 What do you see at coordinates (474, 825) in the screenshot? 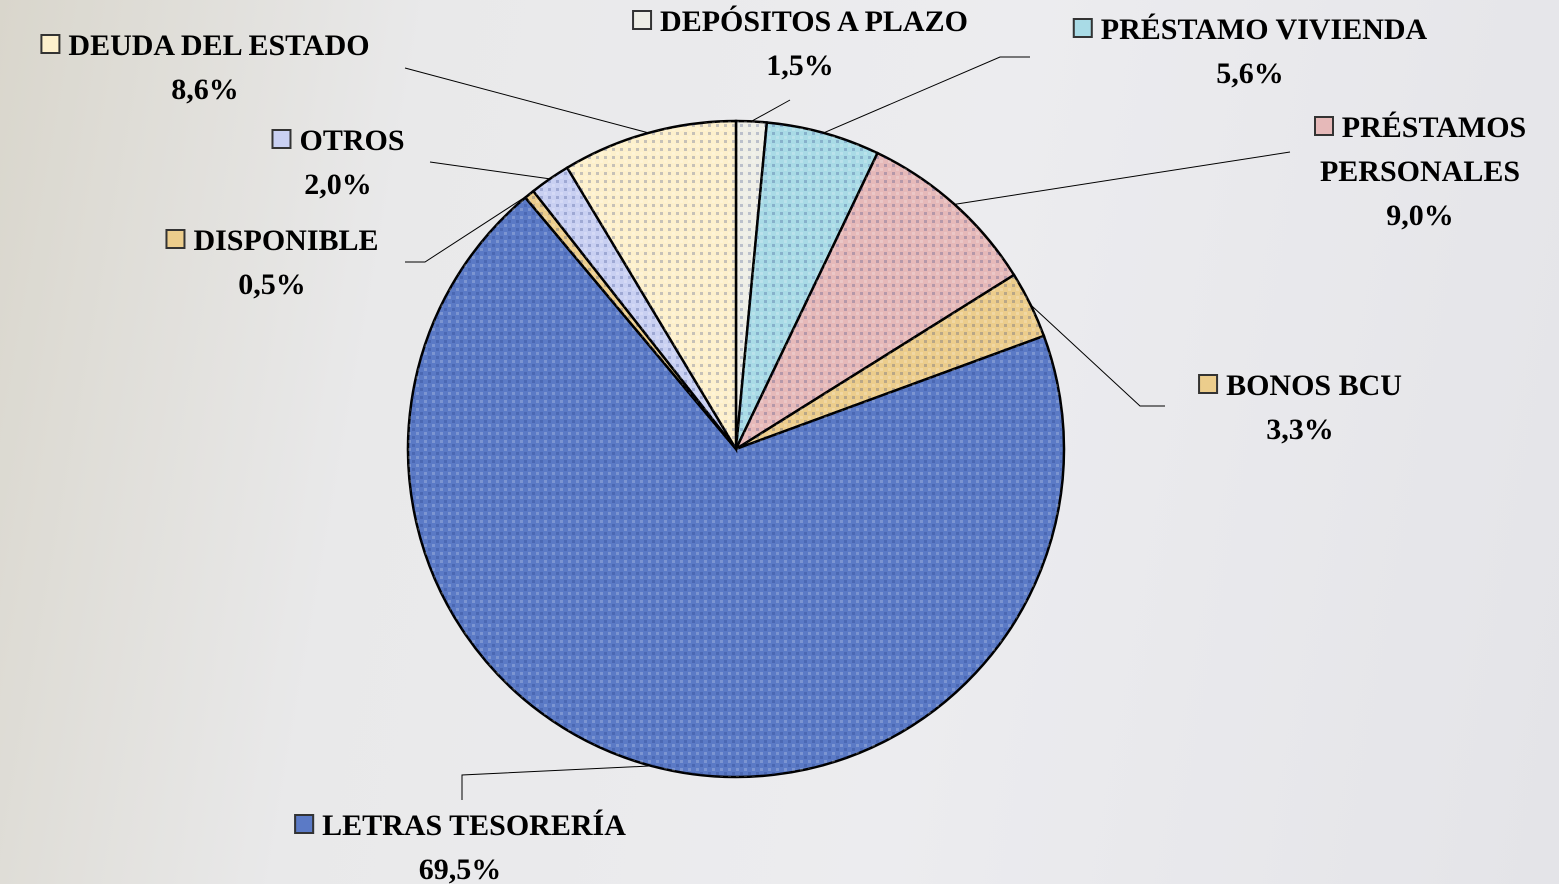
I see `slice-name: LETRAS TESORERÍA` at bounding box center [474, 825].